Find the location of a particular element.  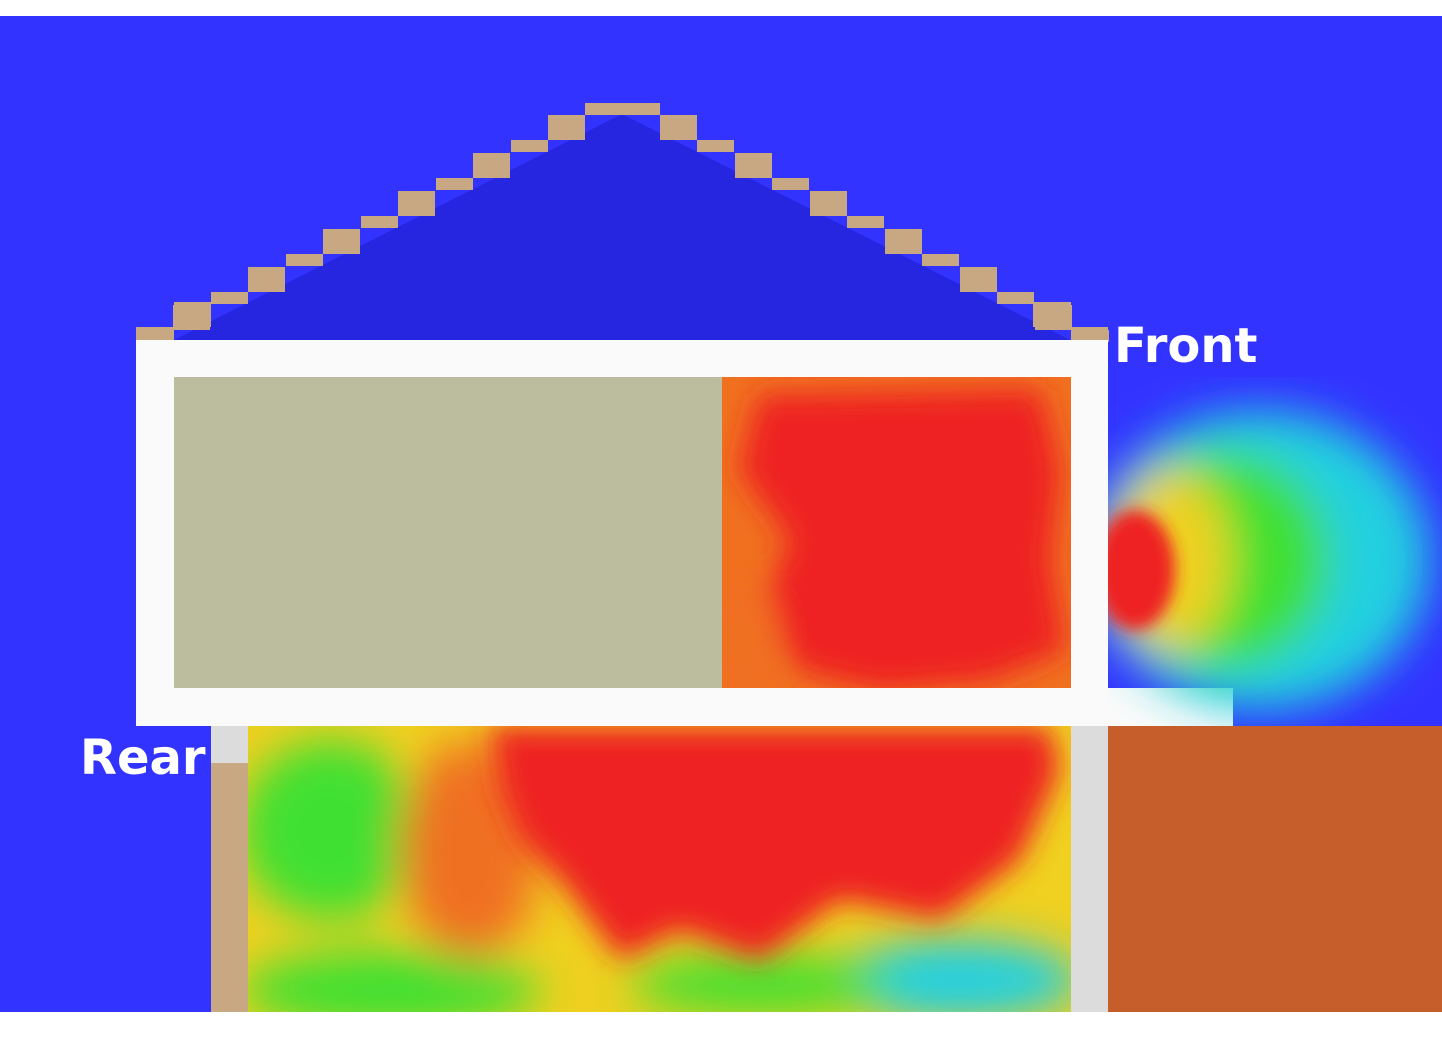

attic-space is located at coordinates (622, 227).